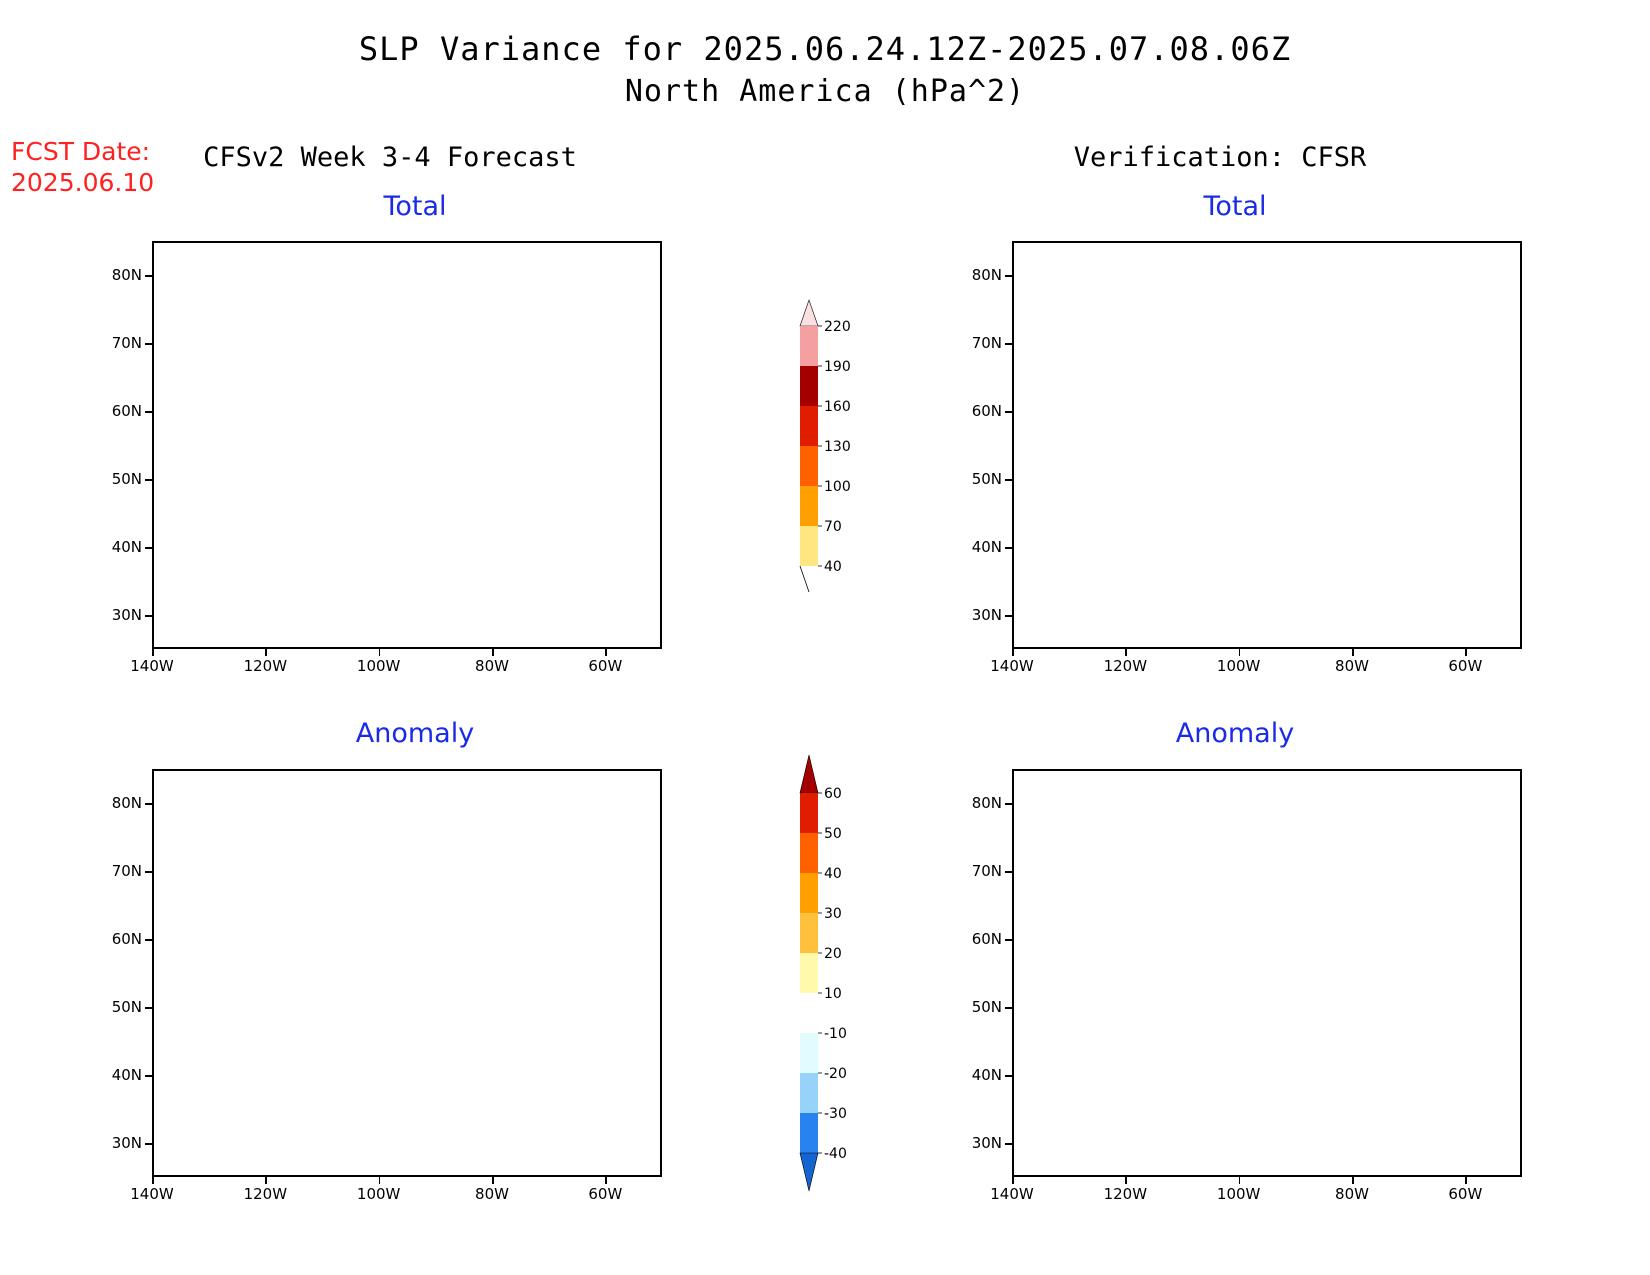 The height and width of the screenshot is (1275, 1650). I want to click on map-frame-verification-anomaly, so click(1267, 973).